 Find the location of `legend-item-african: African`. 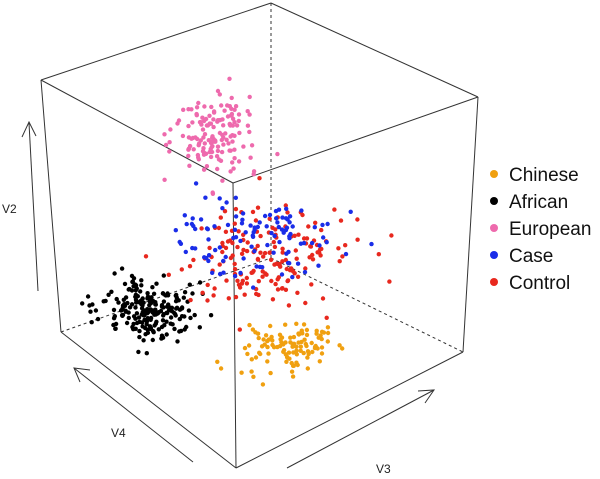

legend-item-african: African is located at coordinates (529, 202).